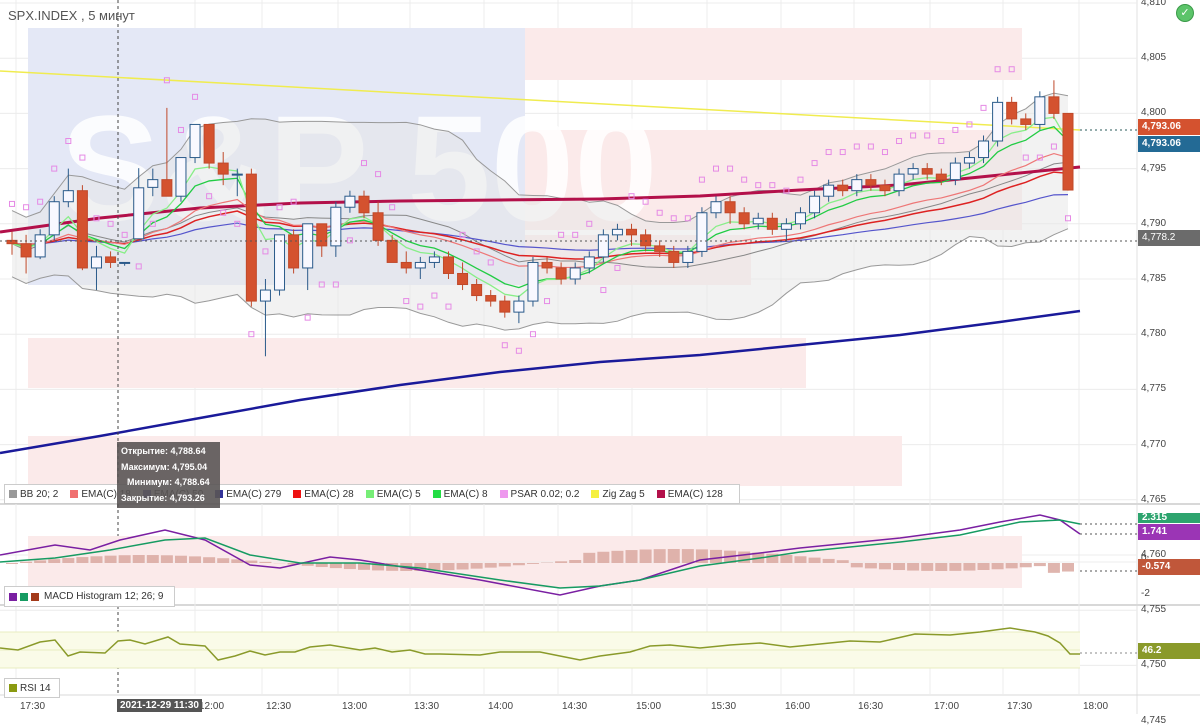  What do you see at coordinates (1185, 13) in the screenshot?
I see `check-icon: ✓` at bounding box center [1185, 13].